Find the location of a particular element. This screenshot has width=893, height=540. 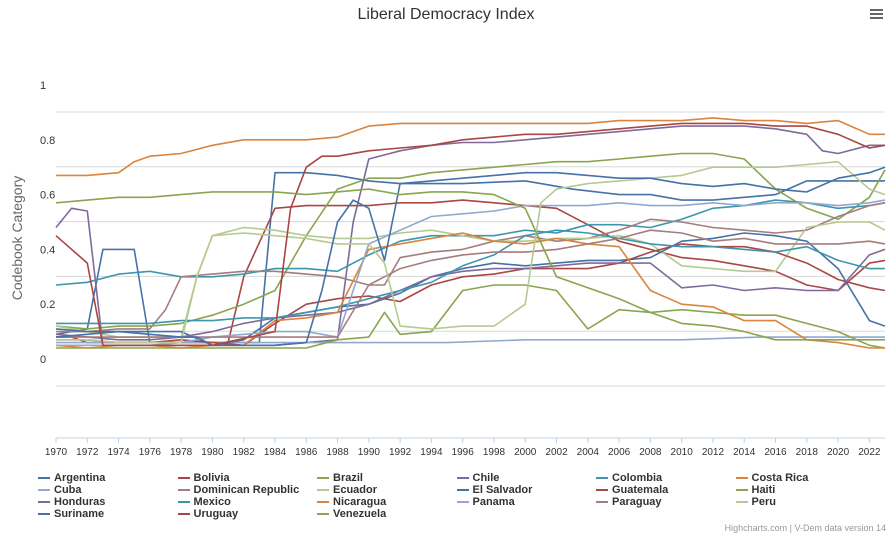

legend-item-brazil: Brazil is located at coordinates (340, 477).